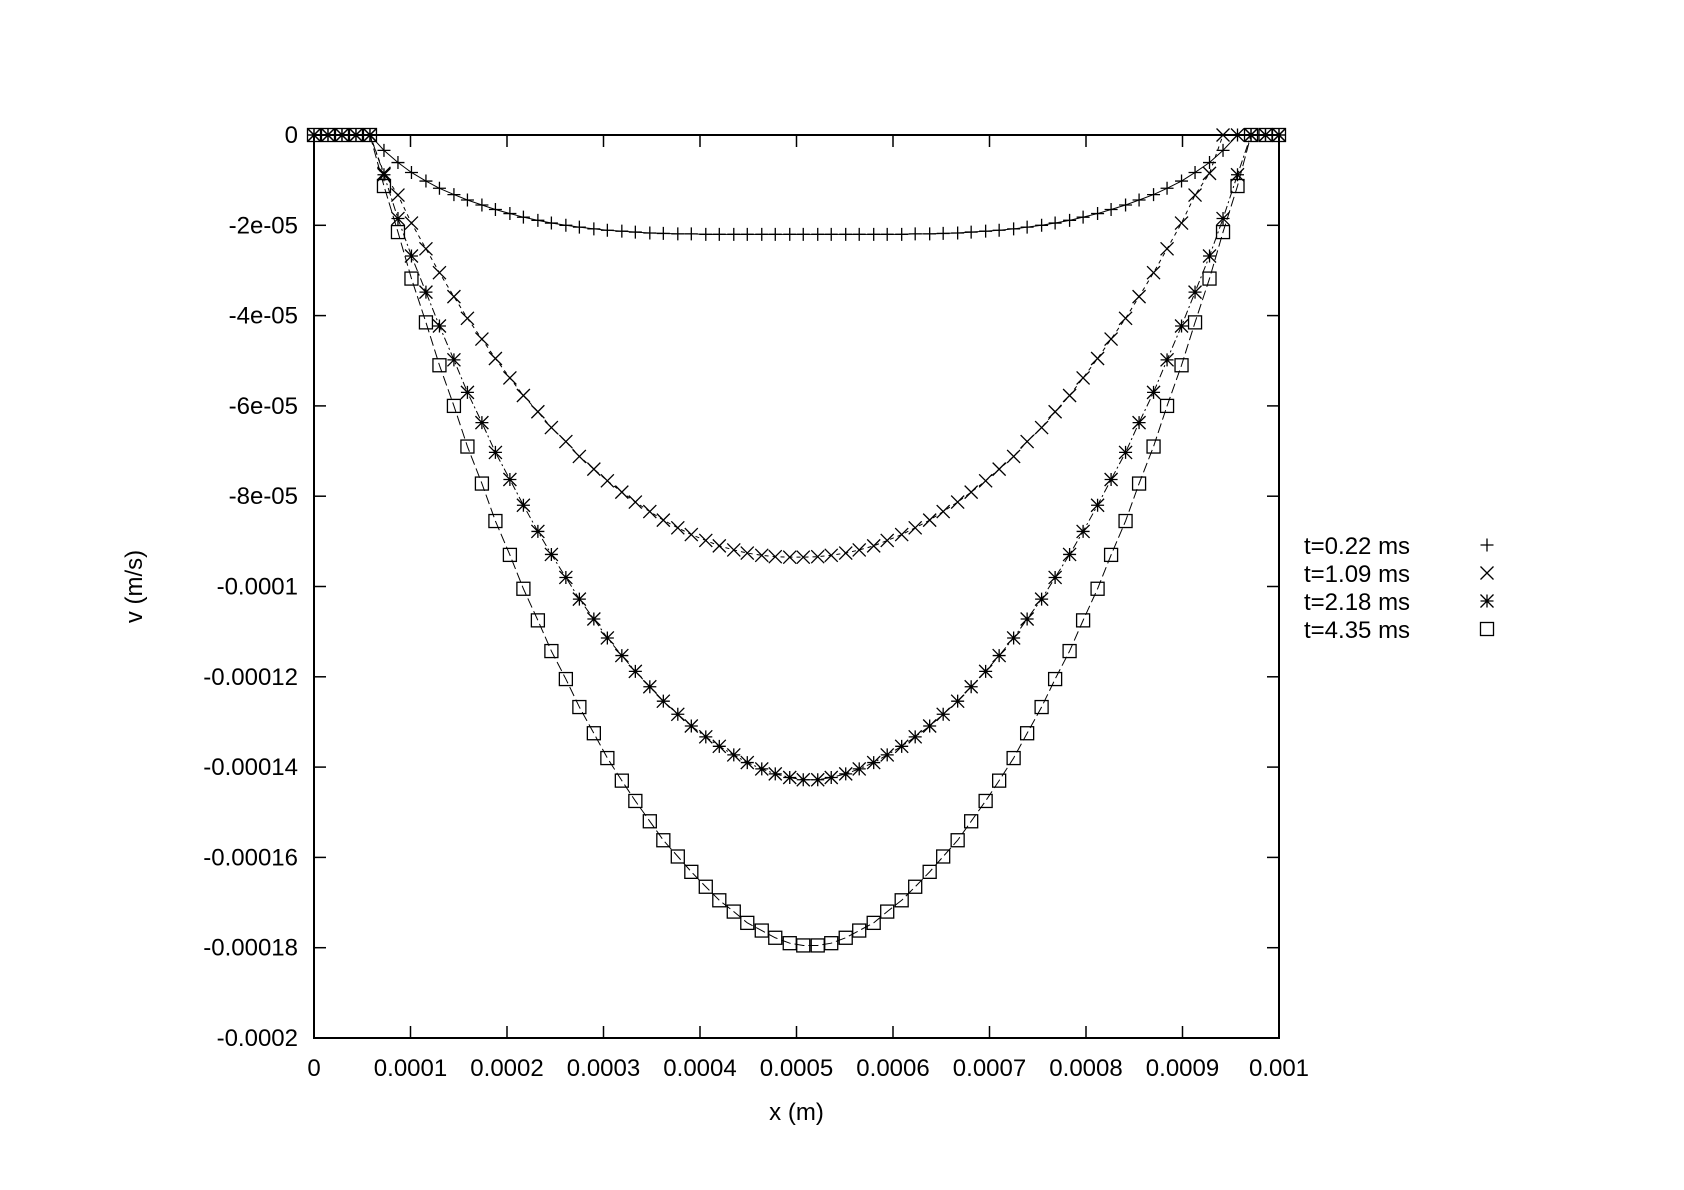 The width and height of the screenshot is (1684, 1190). I want to click on legend: t=0.22 mst=1.09 mst=2.18 mst=4.35 ms, so click(1399, 588).